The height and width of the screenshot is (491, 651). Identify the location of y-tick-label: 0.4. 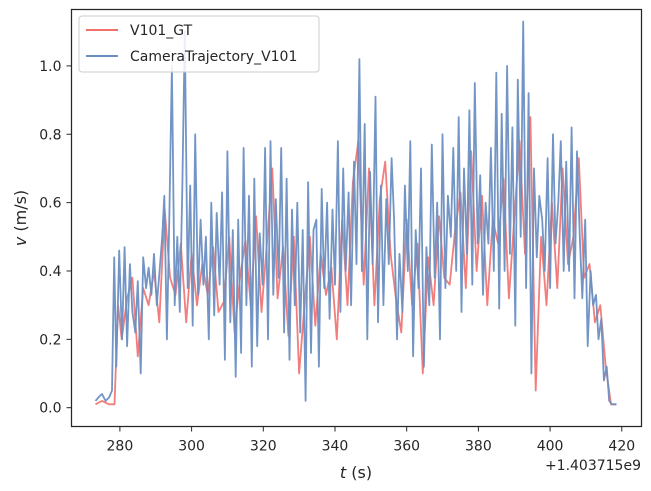
(50, 272).